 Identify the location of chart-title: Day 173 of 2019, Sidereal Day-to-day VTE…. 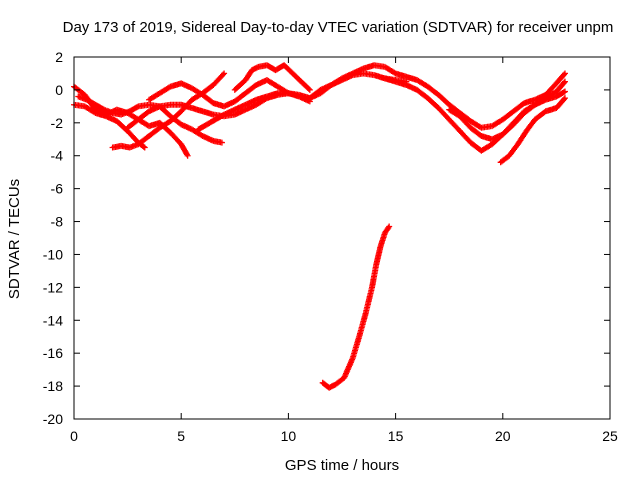
(338, 27).